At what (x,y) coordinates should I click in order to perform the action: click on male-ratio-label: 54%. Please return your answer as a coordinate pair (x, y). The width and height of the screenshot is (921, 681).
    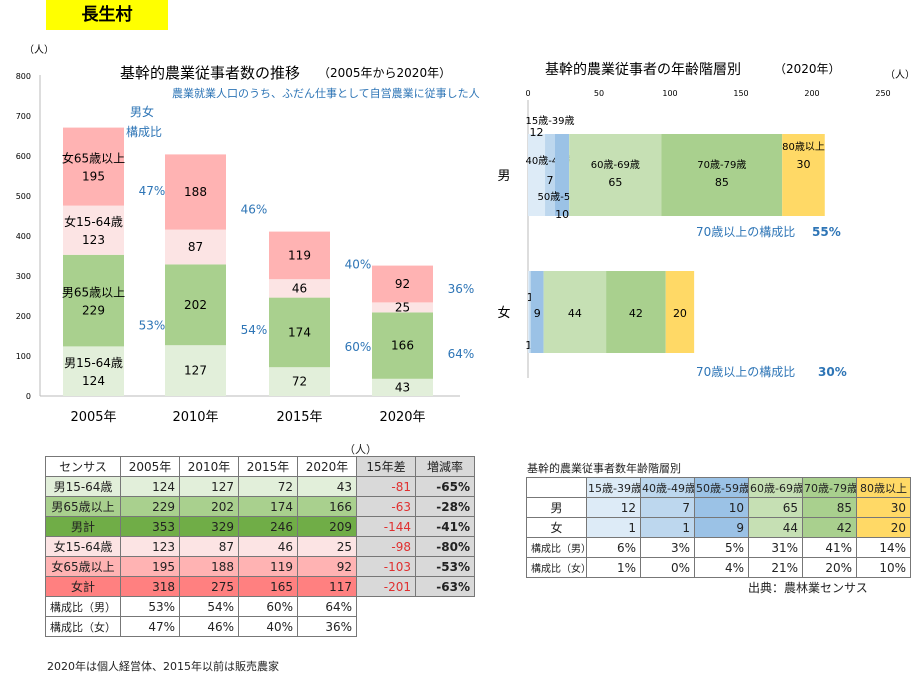
    Looking at the image, I should click on (254, 330).